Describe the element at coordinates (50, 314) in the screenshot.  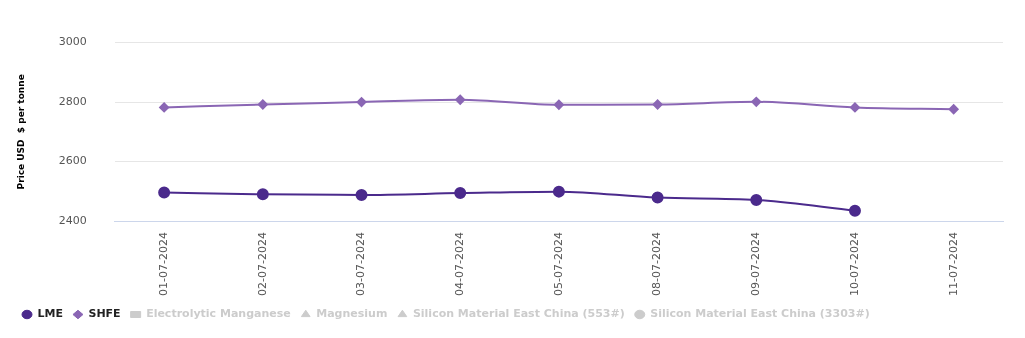
I see `legend-label: LME` at that location.